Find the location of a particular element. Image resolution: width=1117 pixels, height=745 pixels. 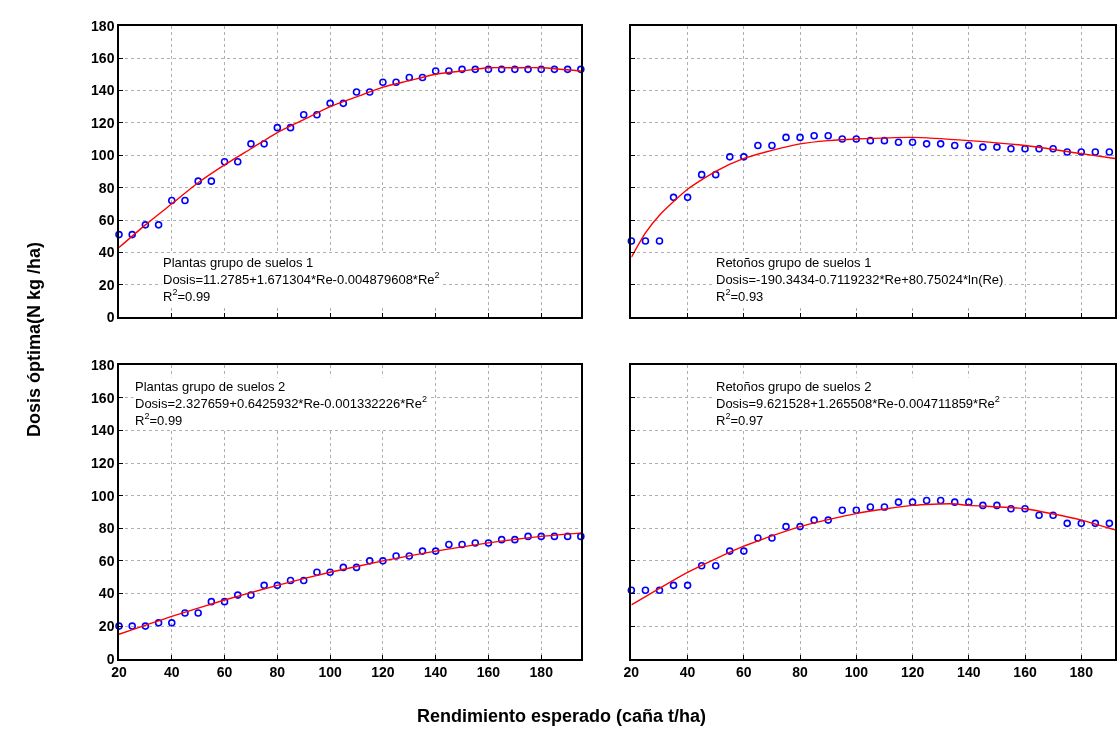

x-tick-label: 100 is located at coordinates (330, 672).